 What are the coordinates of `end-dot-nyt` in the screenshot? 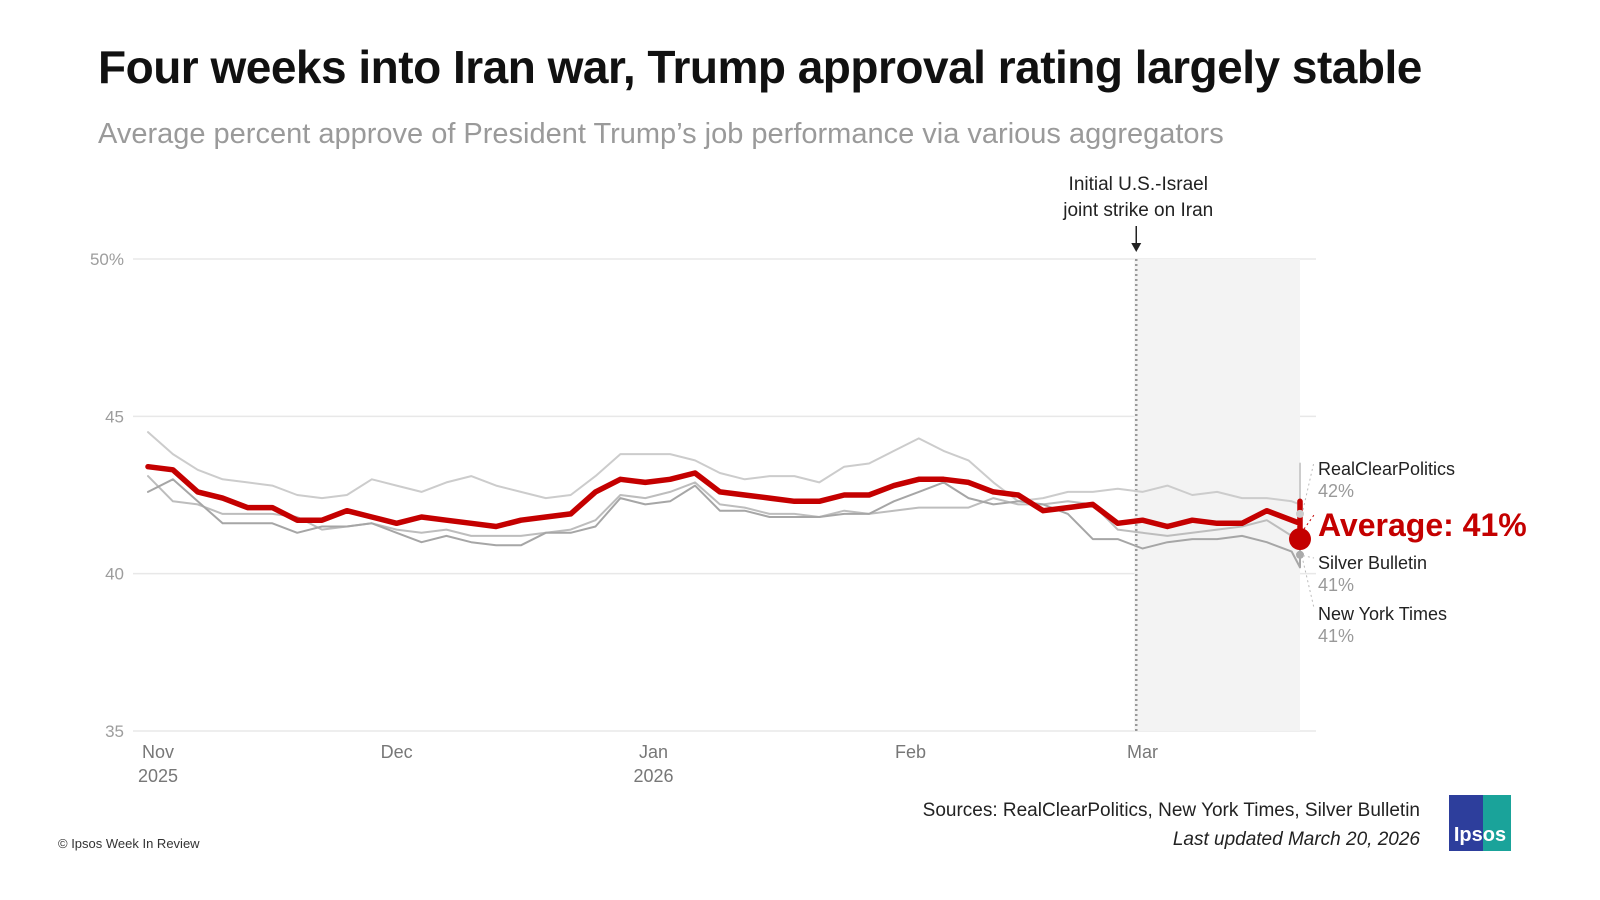 It's located at (1300, 554).